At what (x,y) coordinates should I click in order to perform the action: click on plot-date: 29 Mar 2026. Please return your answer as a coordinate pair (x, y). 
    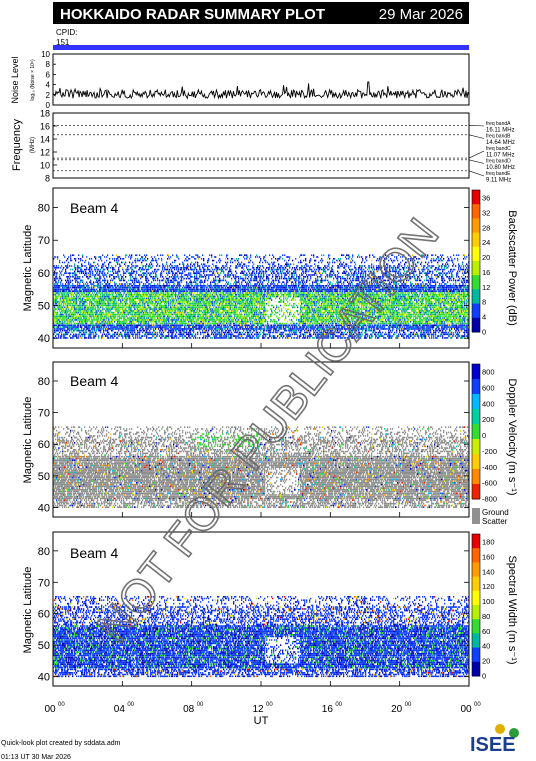
    Looking at the image, I should click on (421, 14).